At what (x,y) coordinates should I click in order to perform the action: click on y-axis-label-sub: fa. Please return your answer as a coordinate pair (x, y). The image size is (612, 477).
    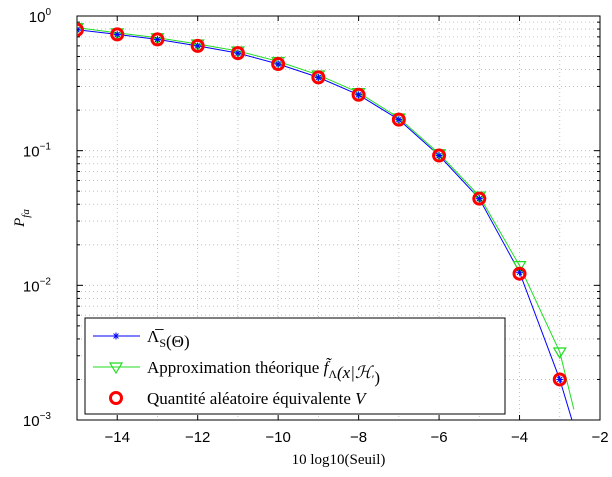
    Looking at the image, I should click on (26, 213).